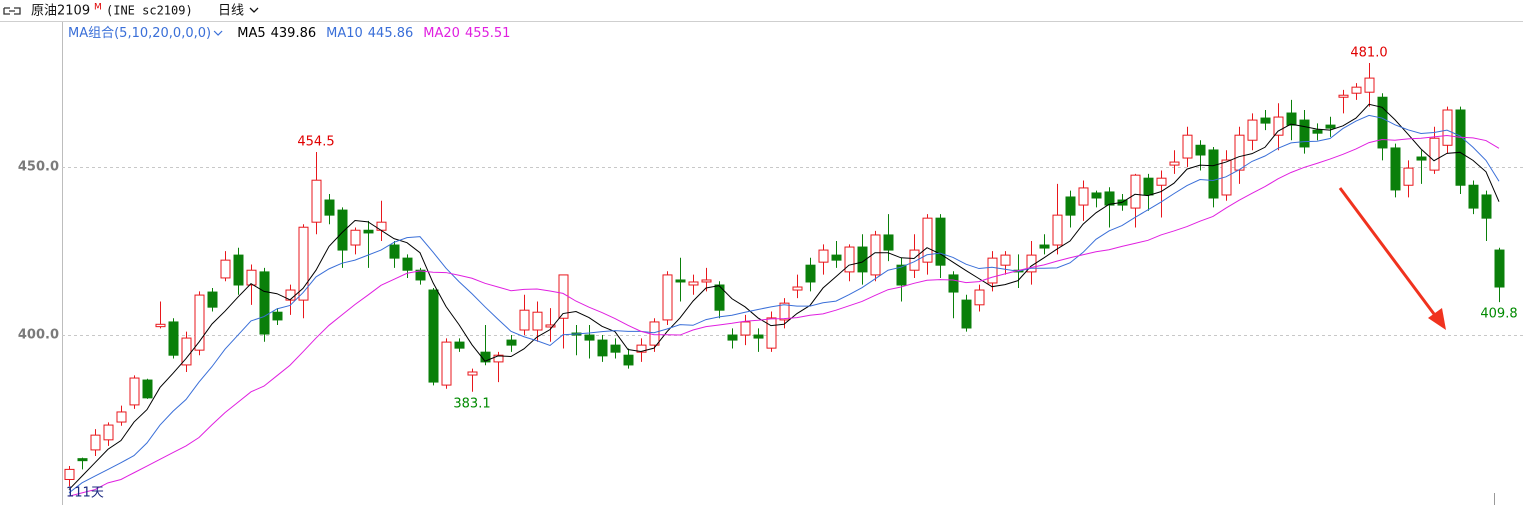  I want to click on trend-arrow, so click(1392, 258).